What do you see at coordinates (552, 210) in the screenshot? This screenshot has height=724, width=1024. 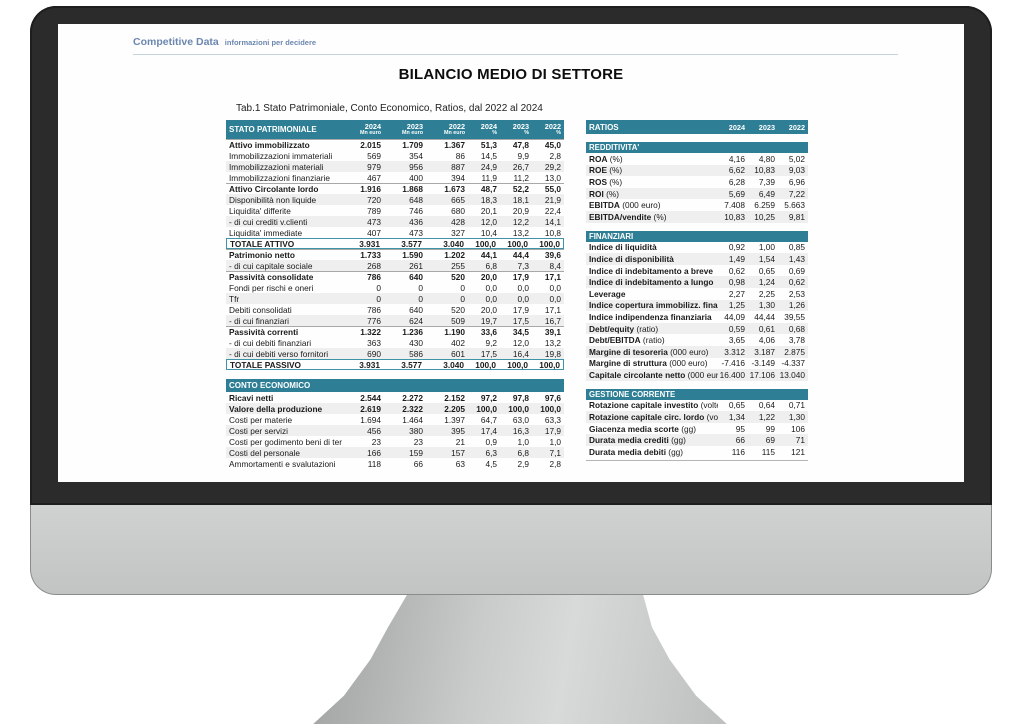 I see `cell-value: 22,4` at bounding box center [552, 210].